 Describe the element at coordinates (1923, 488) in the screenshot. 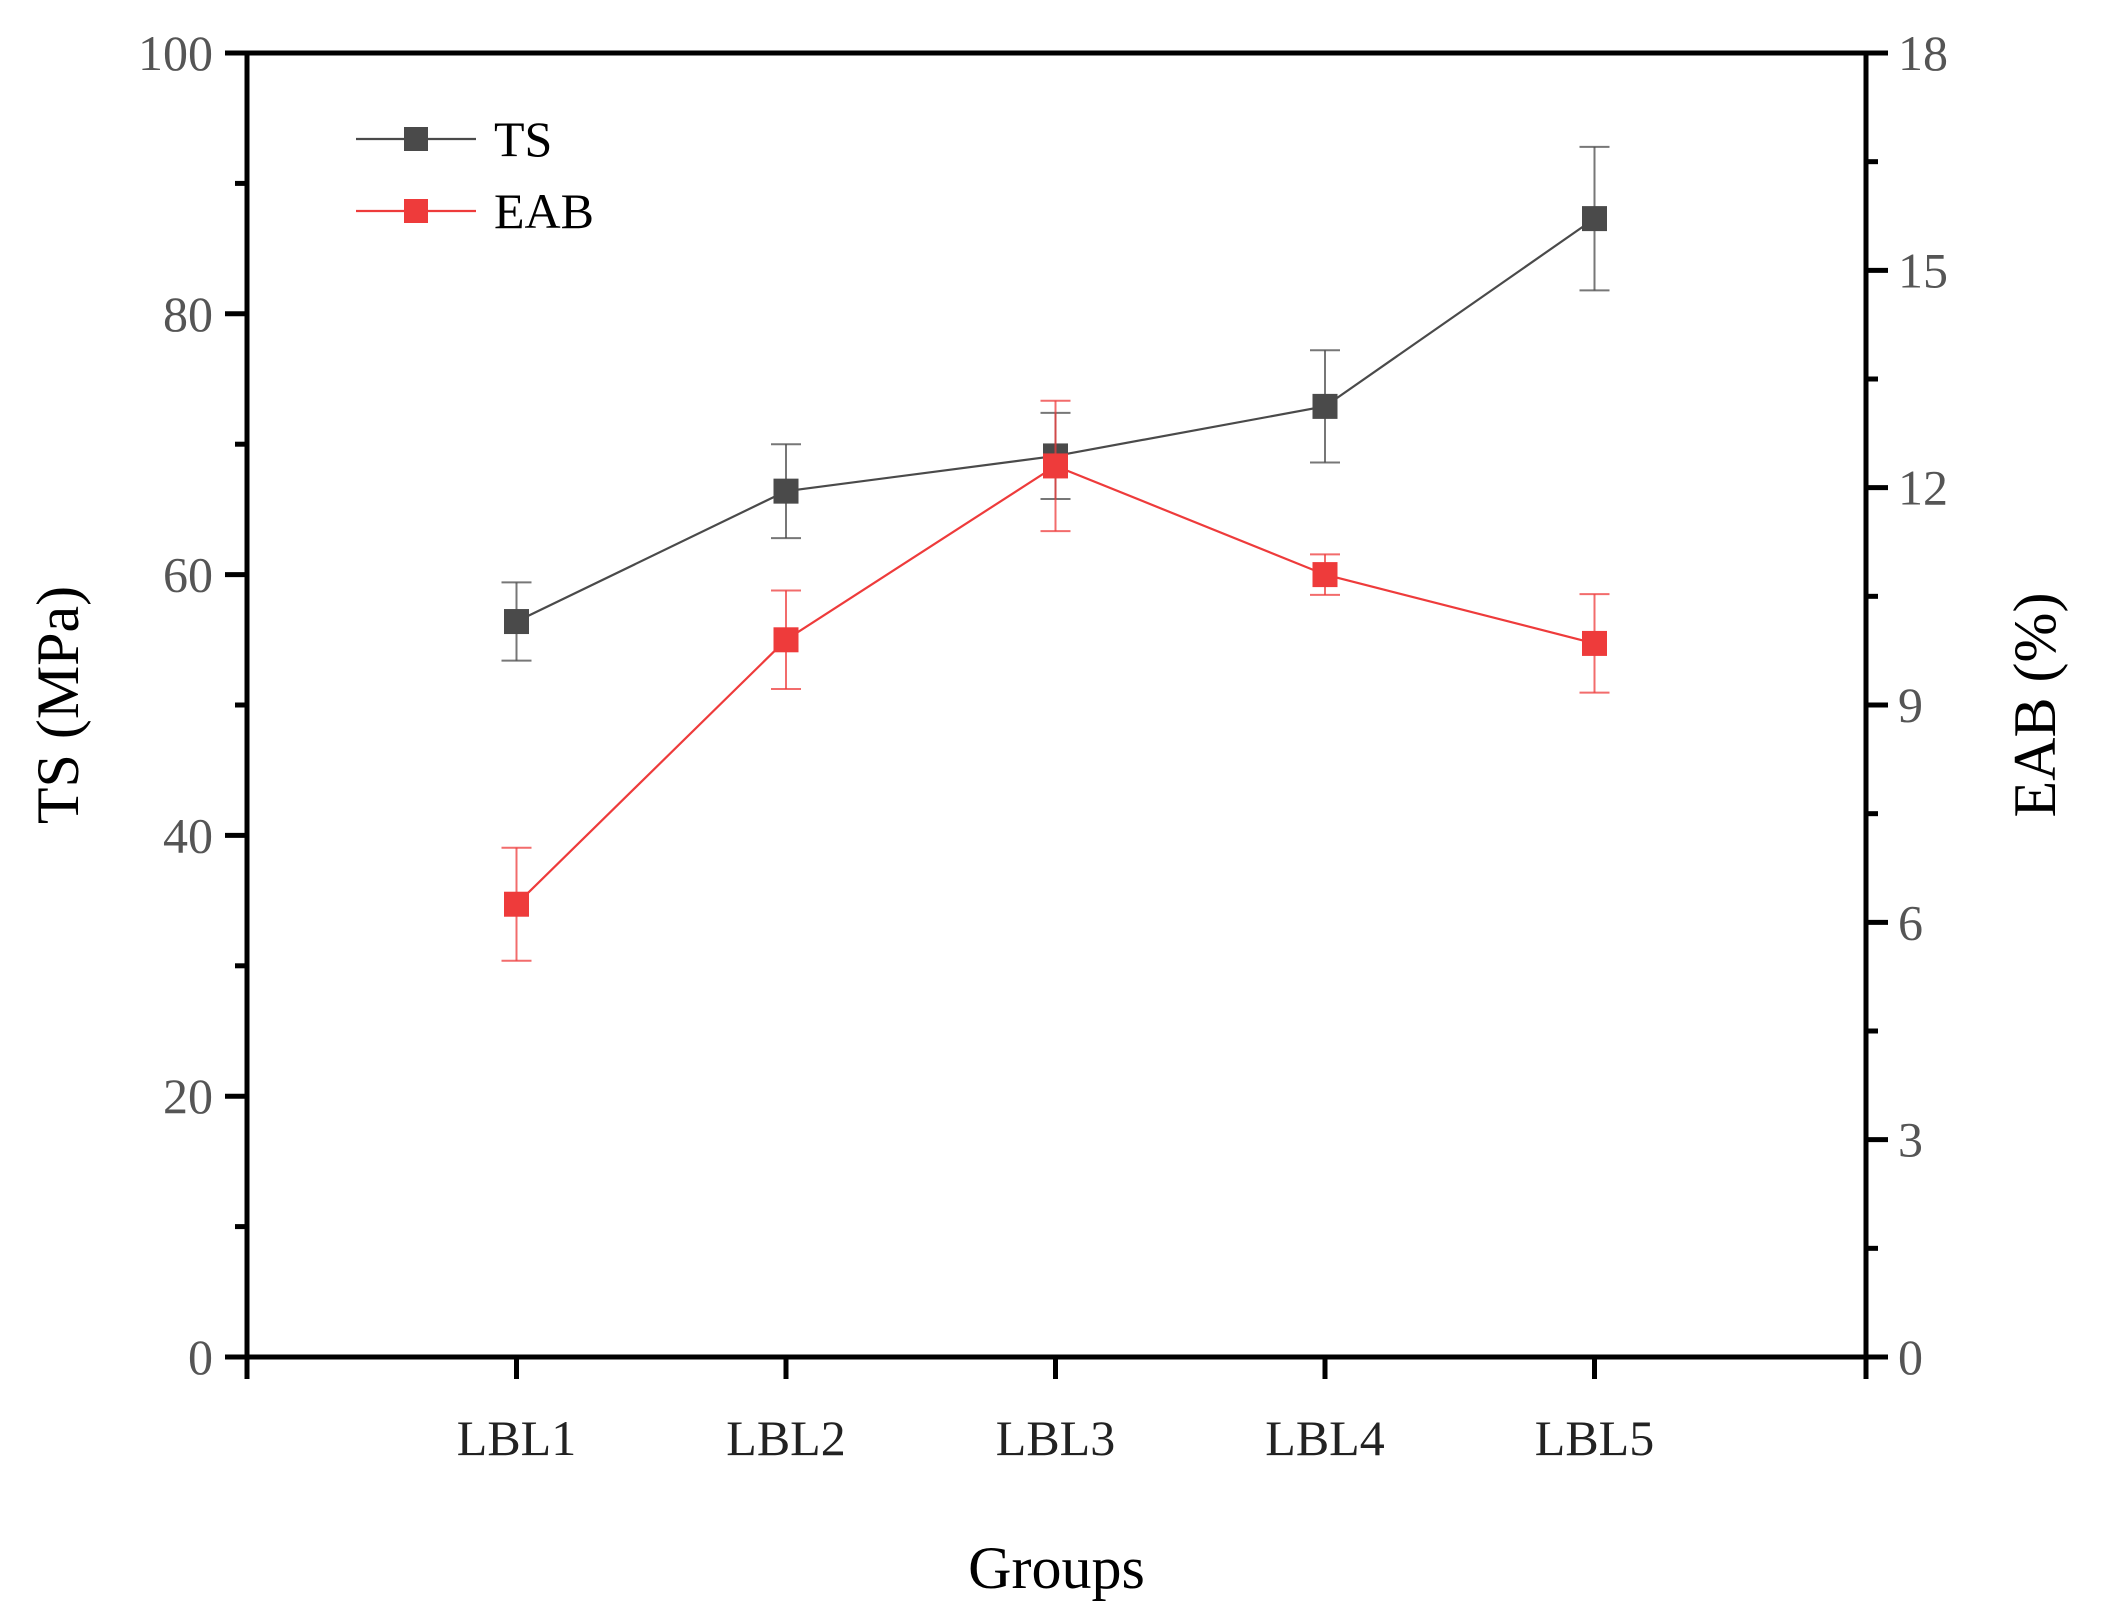

I see `right-tick-label: 12` at that location.